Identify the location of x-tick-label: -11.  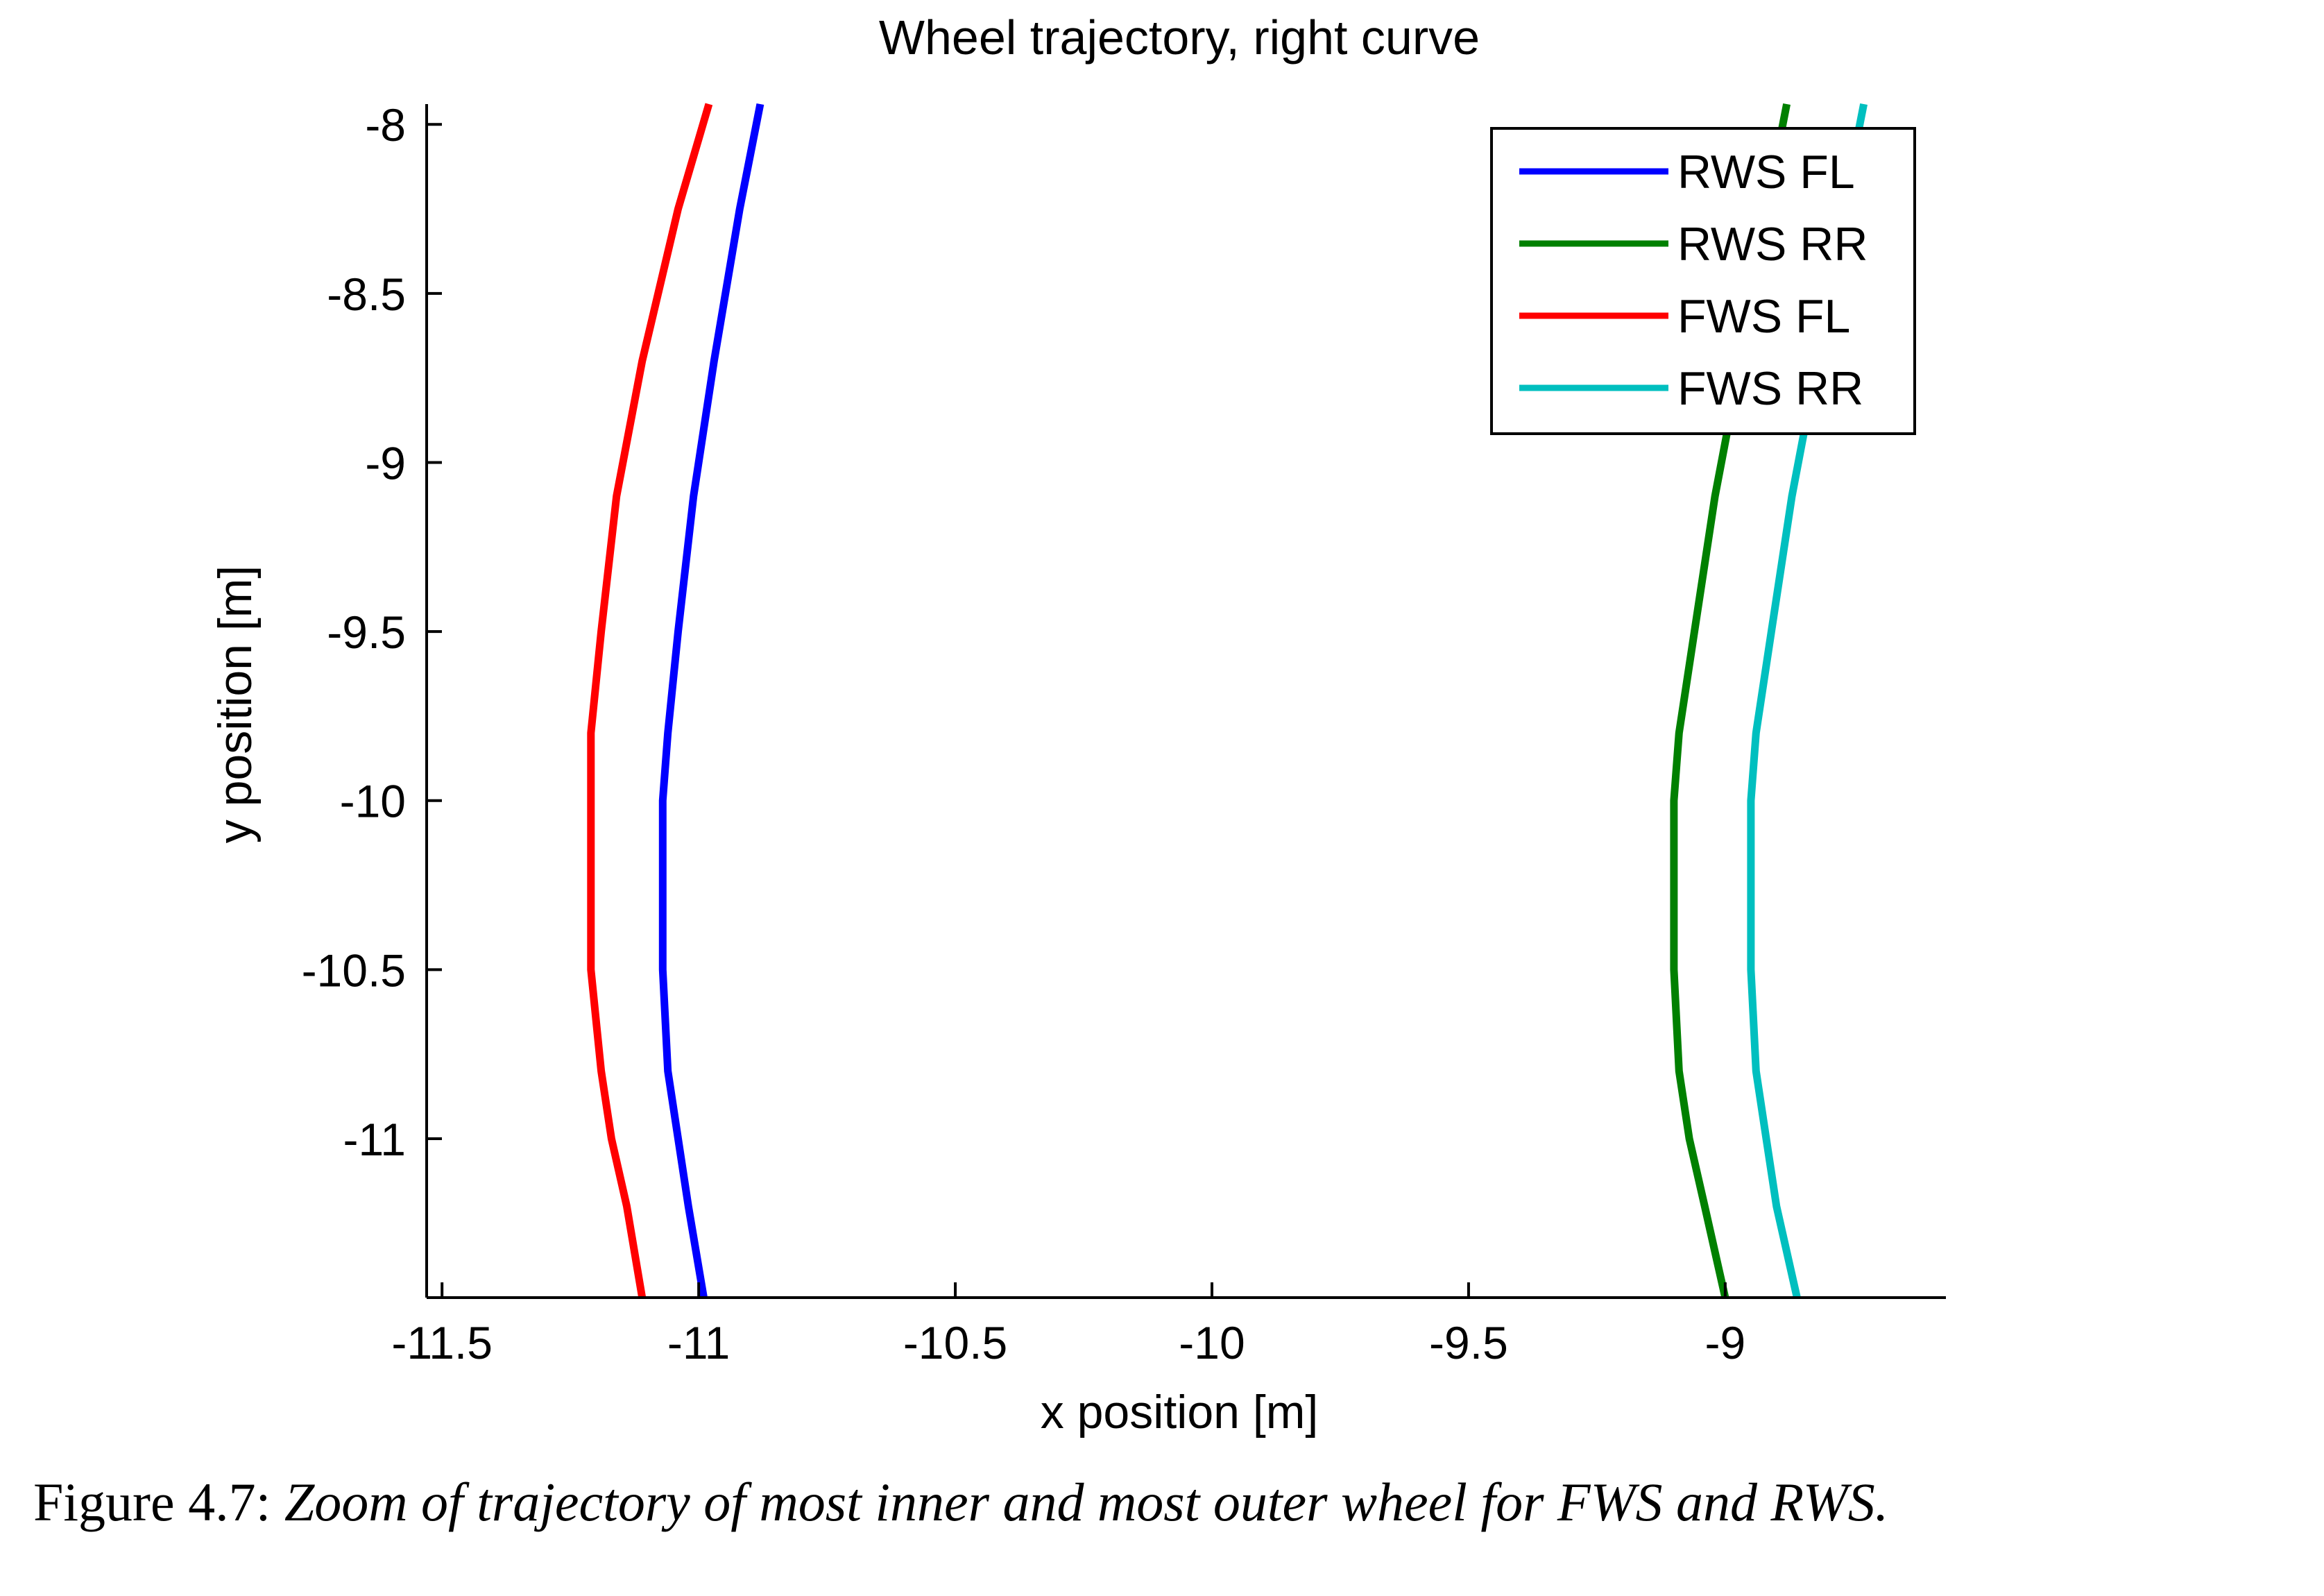
(698, 1342).